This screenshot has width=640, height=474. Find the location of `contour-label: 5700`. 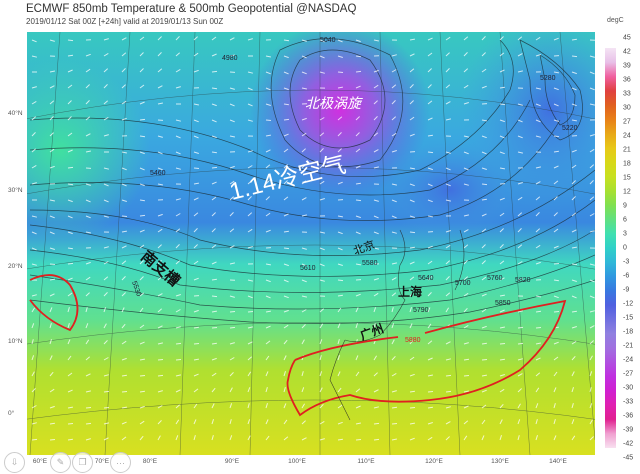

contour-label: 5700 is located at coordinates (463, 283).